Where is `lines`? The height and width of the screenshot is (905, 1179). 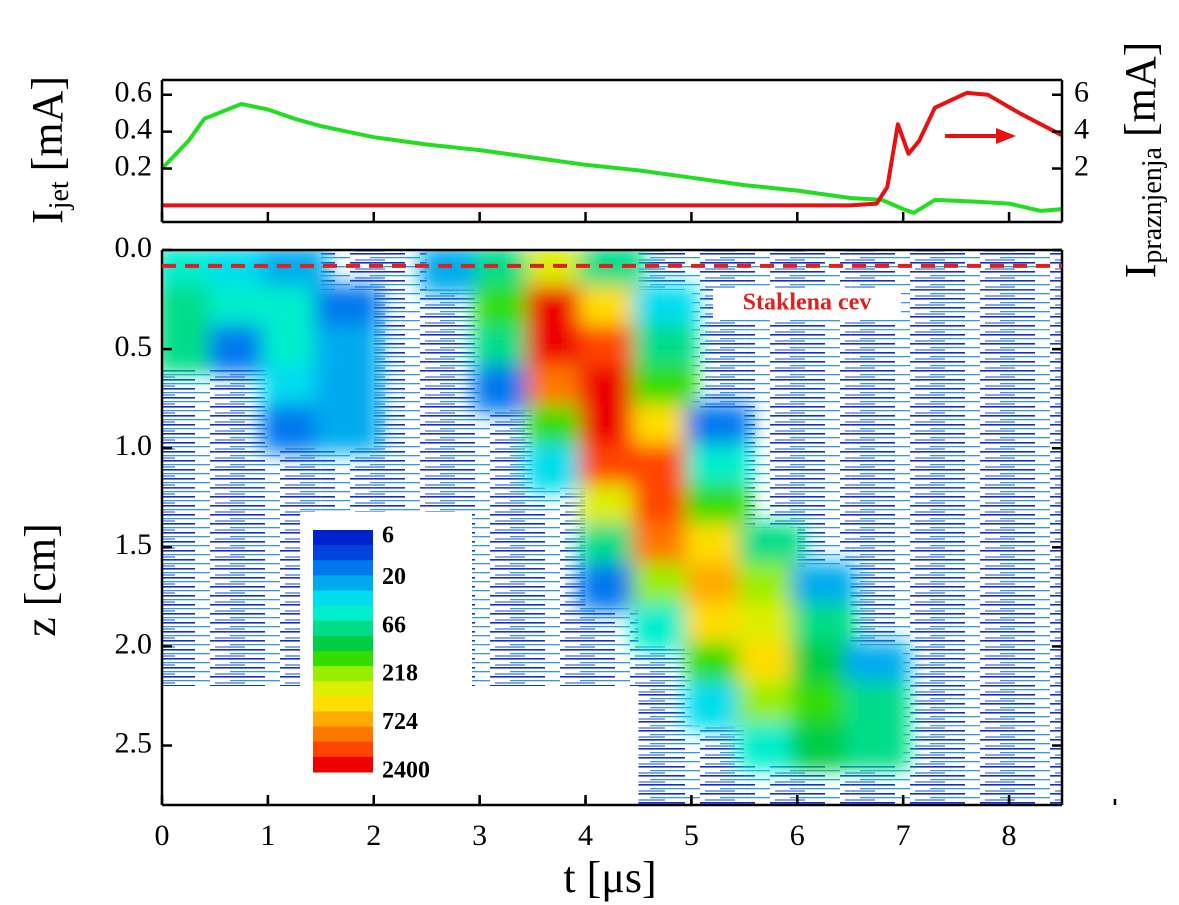
lines is located at coordinates (611, 152).